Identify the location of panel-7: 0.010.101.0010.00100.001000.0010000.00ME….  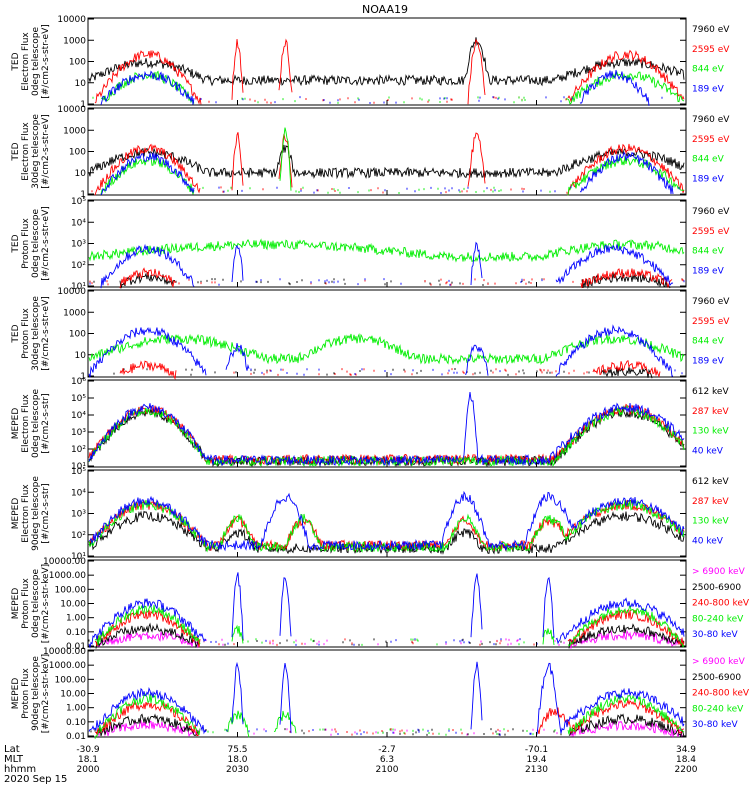
(380, 604).